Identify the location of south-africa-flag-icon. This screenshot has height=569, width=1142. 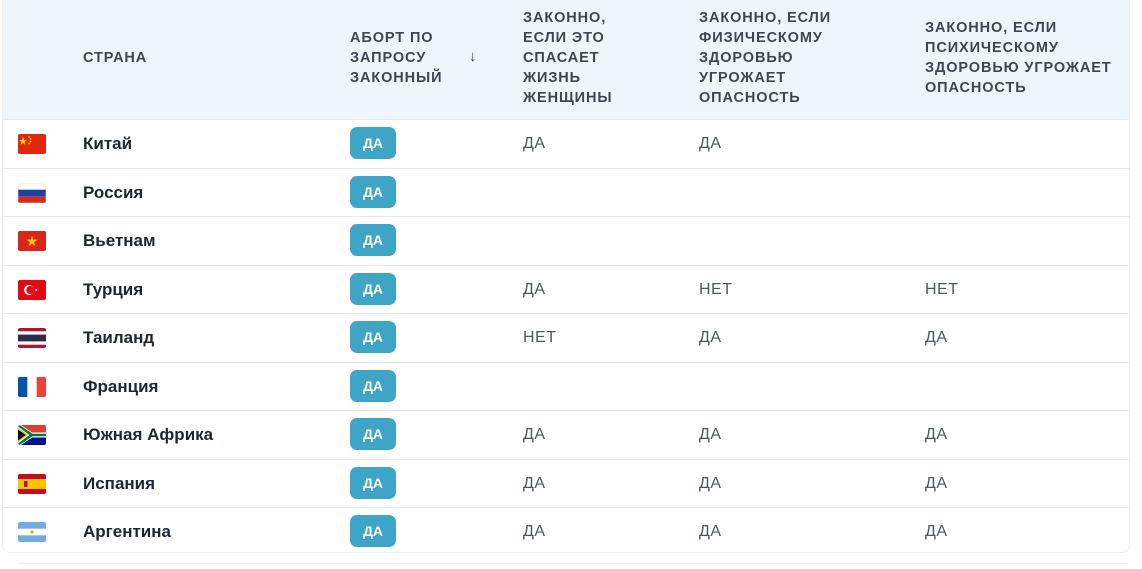
(32, 435).